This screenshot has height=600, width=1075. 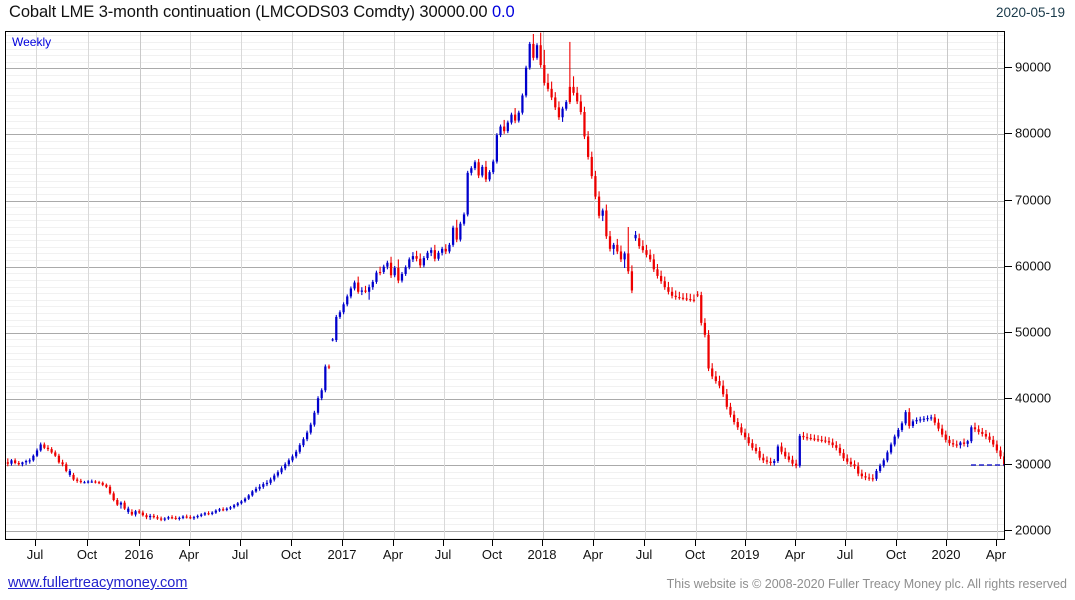 I want to click on x-axis-label: Apr, so click(x=189, y=554).